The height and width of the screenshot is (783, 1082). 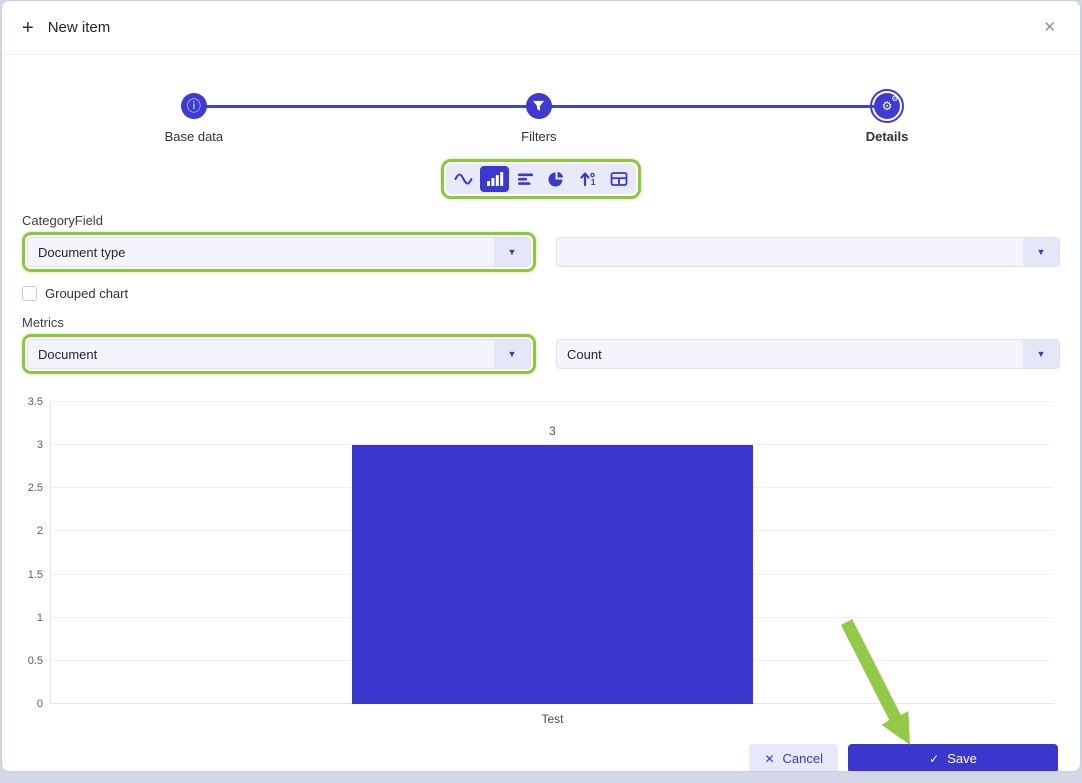 What do you see at coordinates (39, 704) in the screenshot?
I see `y-axis-tick-label: 0` at bounding box center [39, 704].